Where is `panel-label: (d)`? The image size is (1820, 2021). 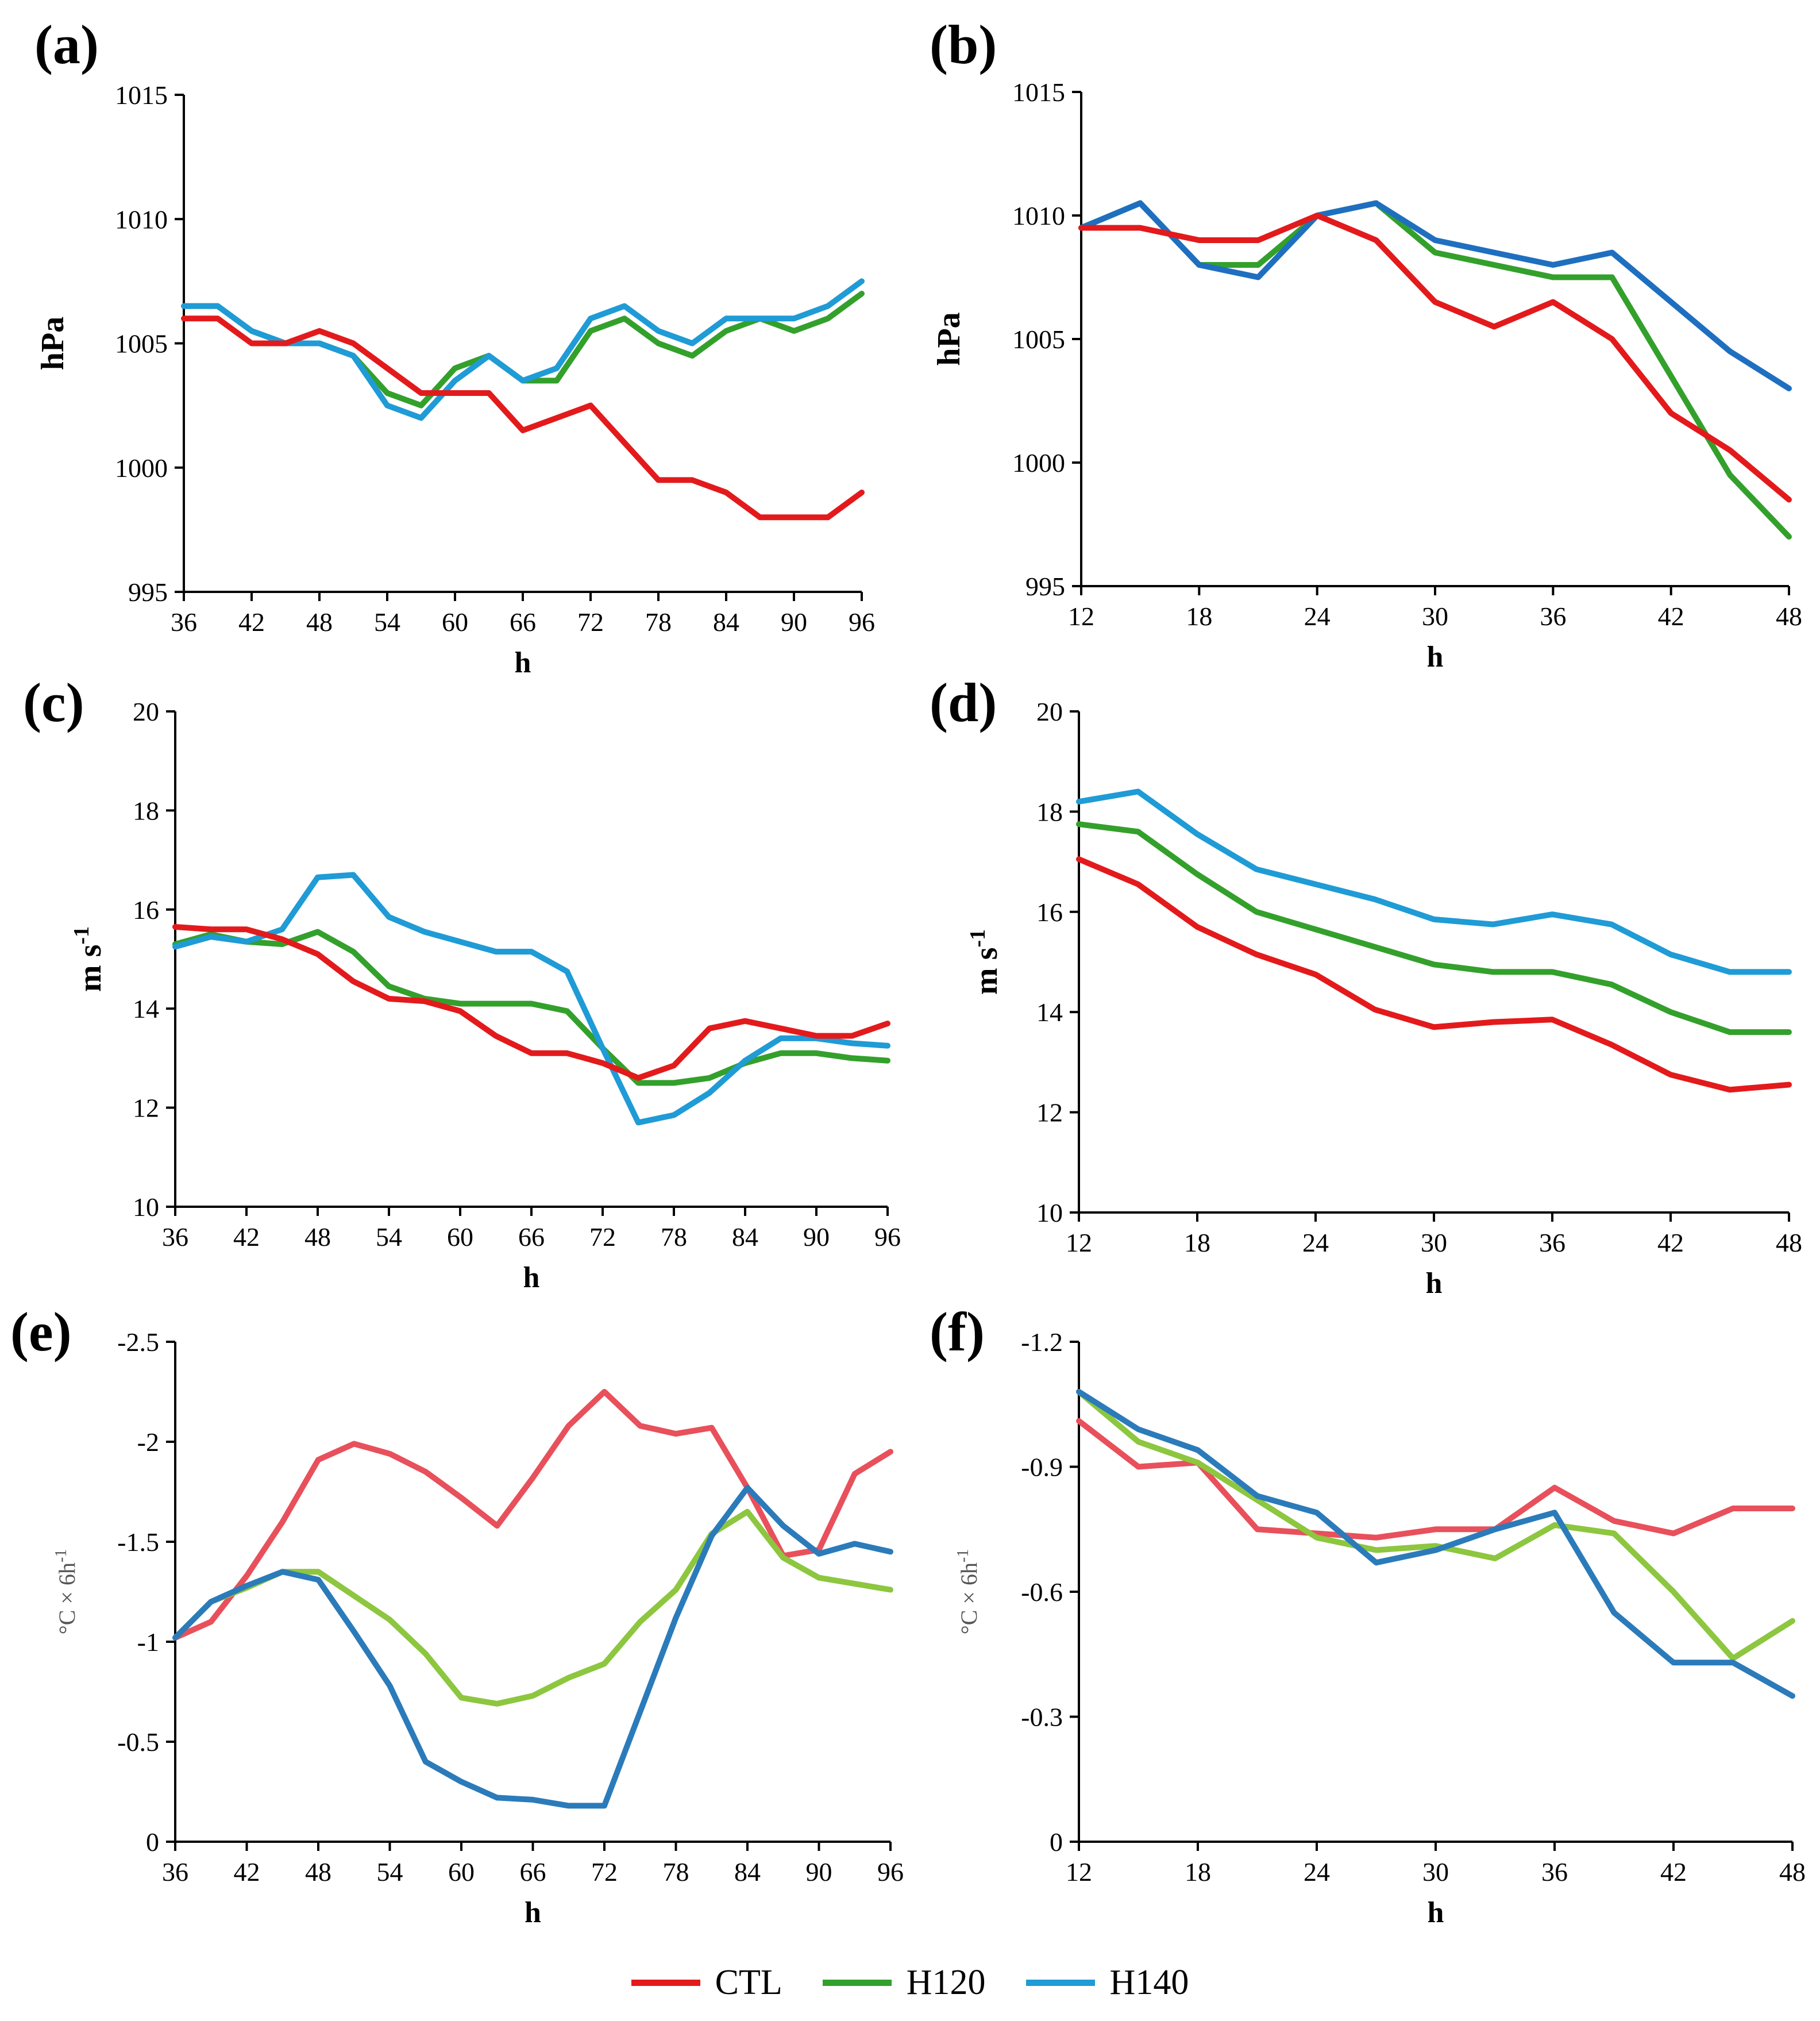 panel-label: (d) is located at coordinates (963, 702).